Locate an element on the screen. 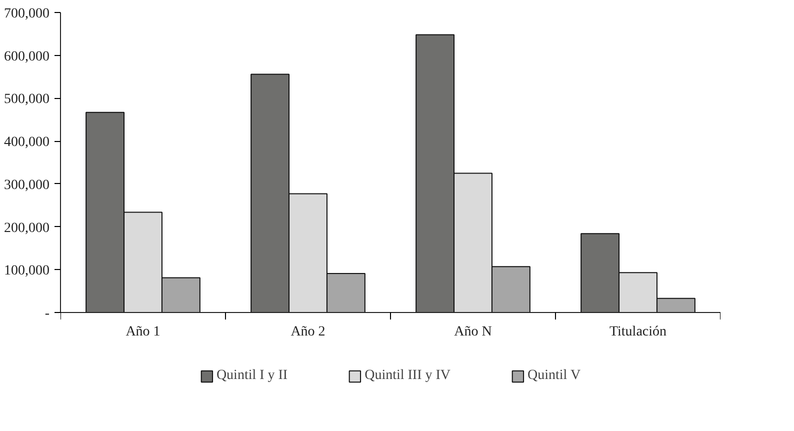  x-tick-label: Año N is located at coordinates (473, 332).